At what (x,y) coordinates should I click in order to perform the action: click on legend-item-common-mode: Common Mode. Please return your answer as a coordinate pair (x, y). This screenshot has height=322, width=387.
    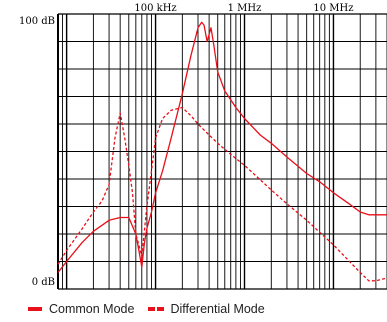
    Looking at the image, I should click on (81, 309).